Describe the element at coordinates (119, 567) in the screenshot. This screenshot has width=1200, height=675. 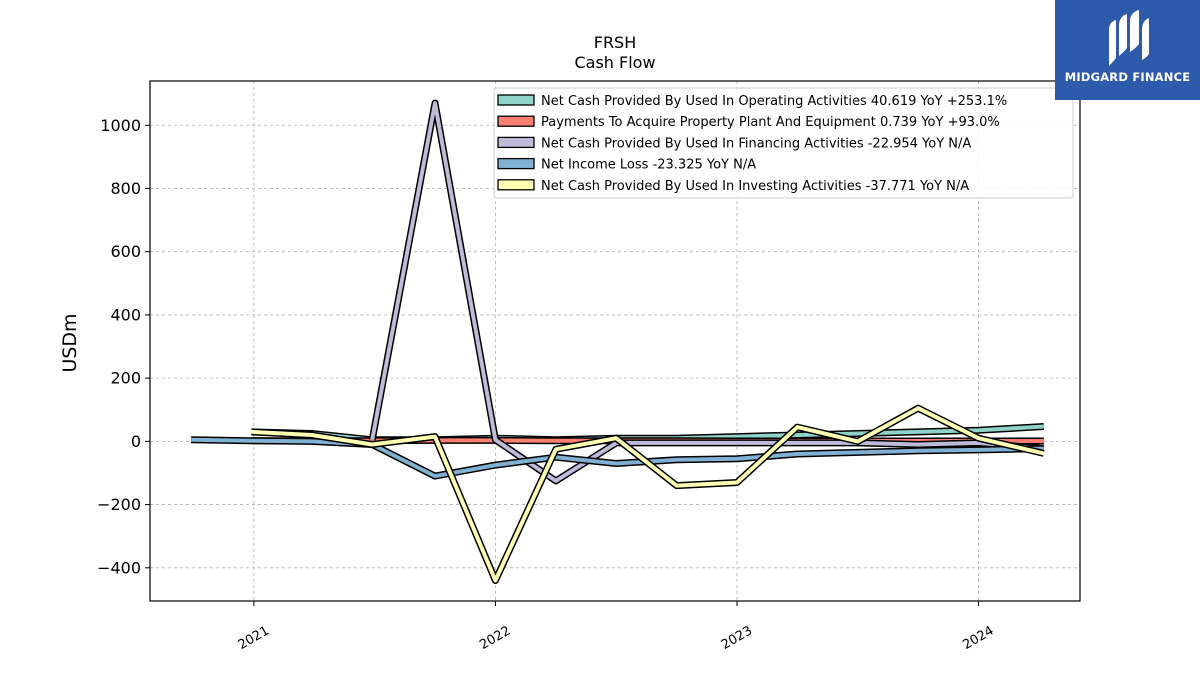
I see `y-tick-label: −400` at that location.